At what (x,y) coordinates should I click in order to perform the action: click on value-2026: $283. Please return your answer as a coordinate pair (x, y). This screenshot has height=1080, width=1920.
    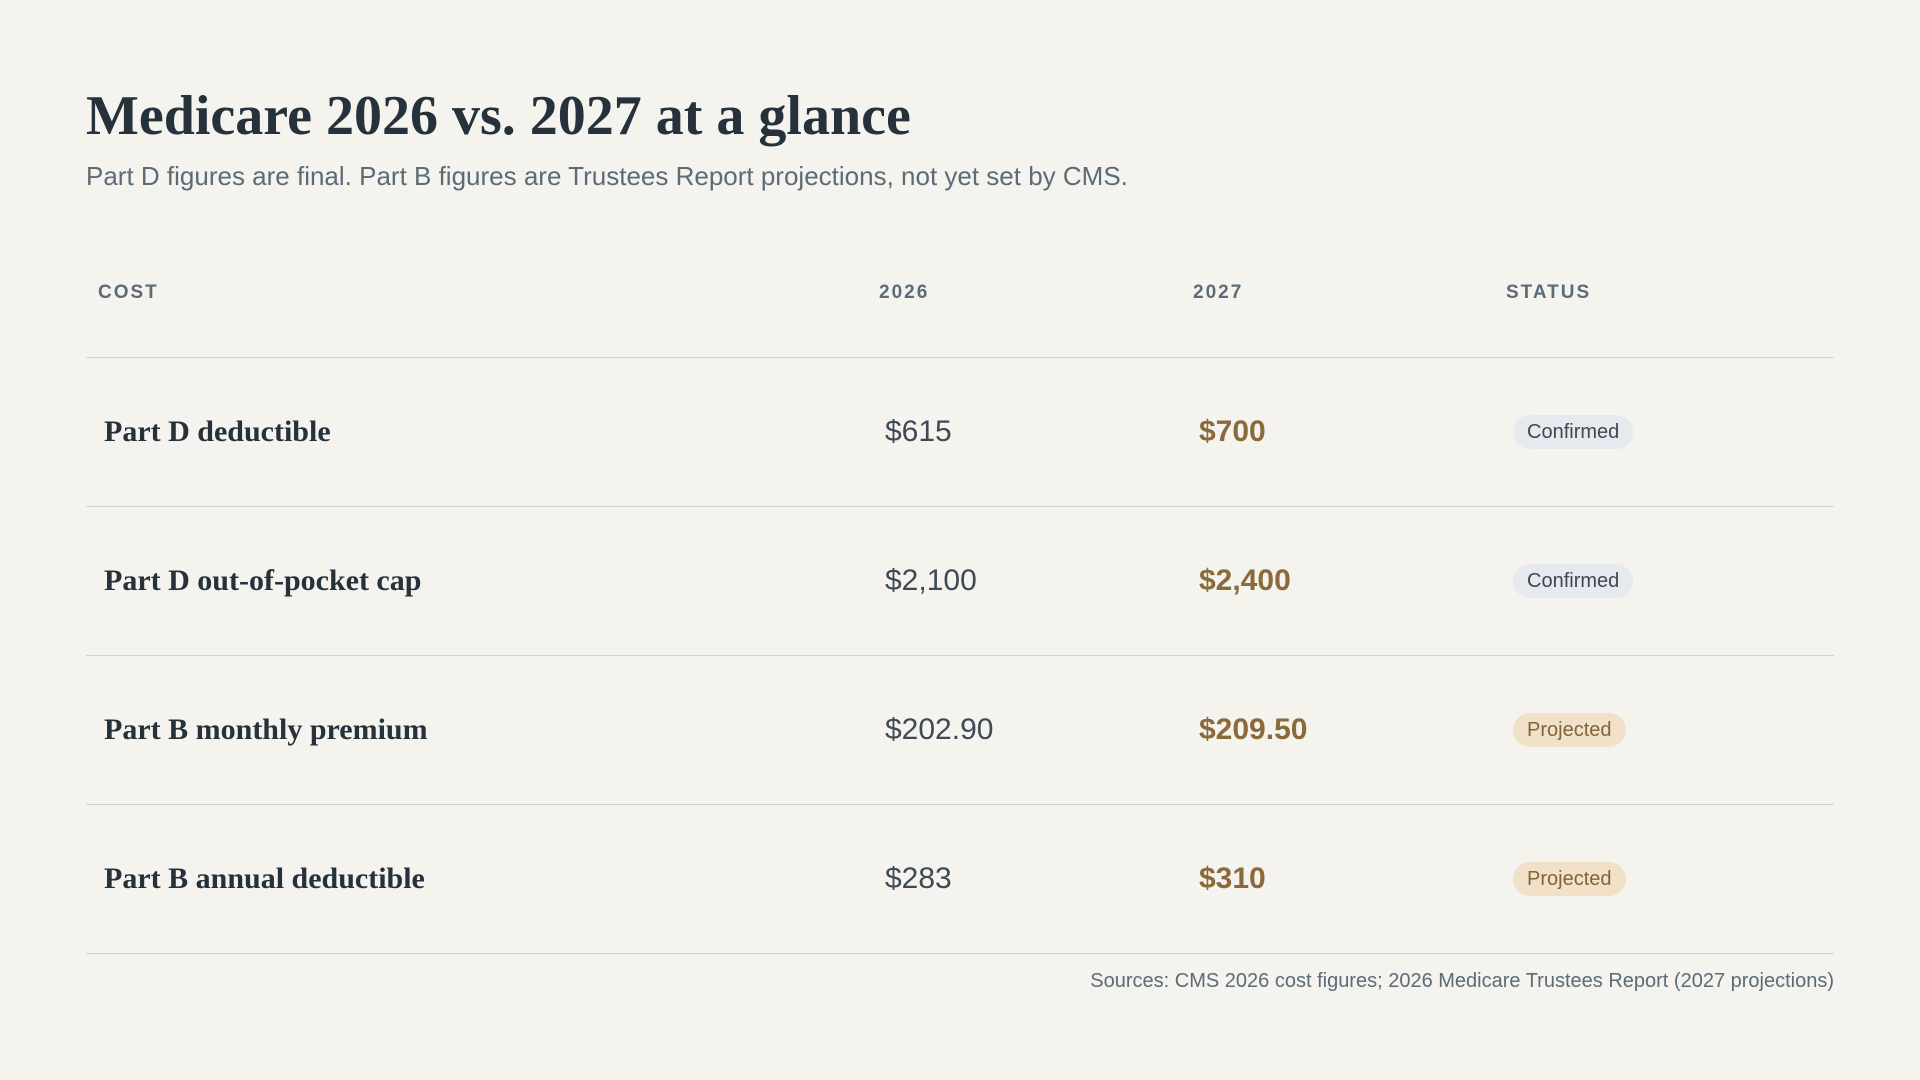
    Looking at the image, I should click on (918, 878).